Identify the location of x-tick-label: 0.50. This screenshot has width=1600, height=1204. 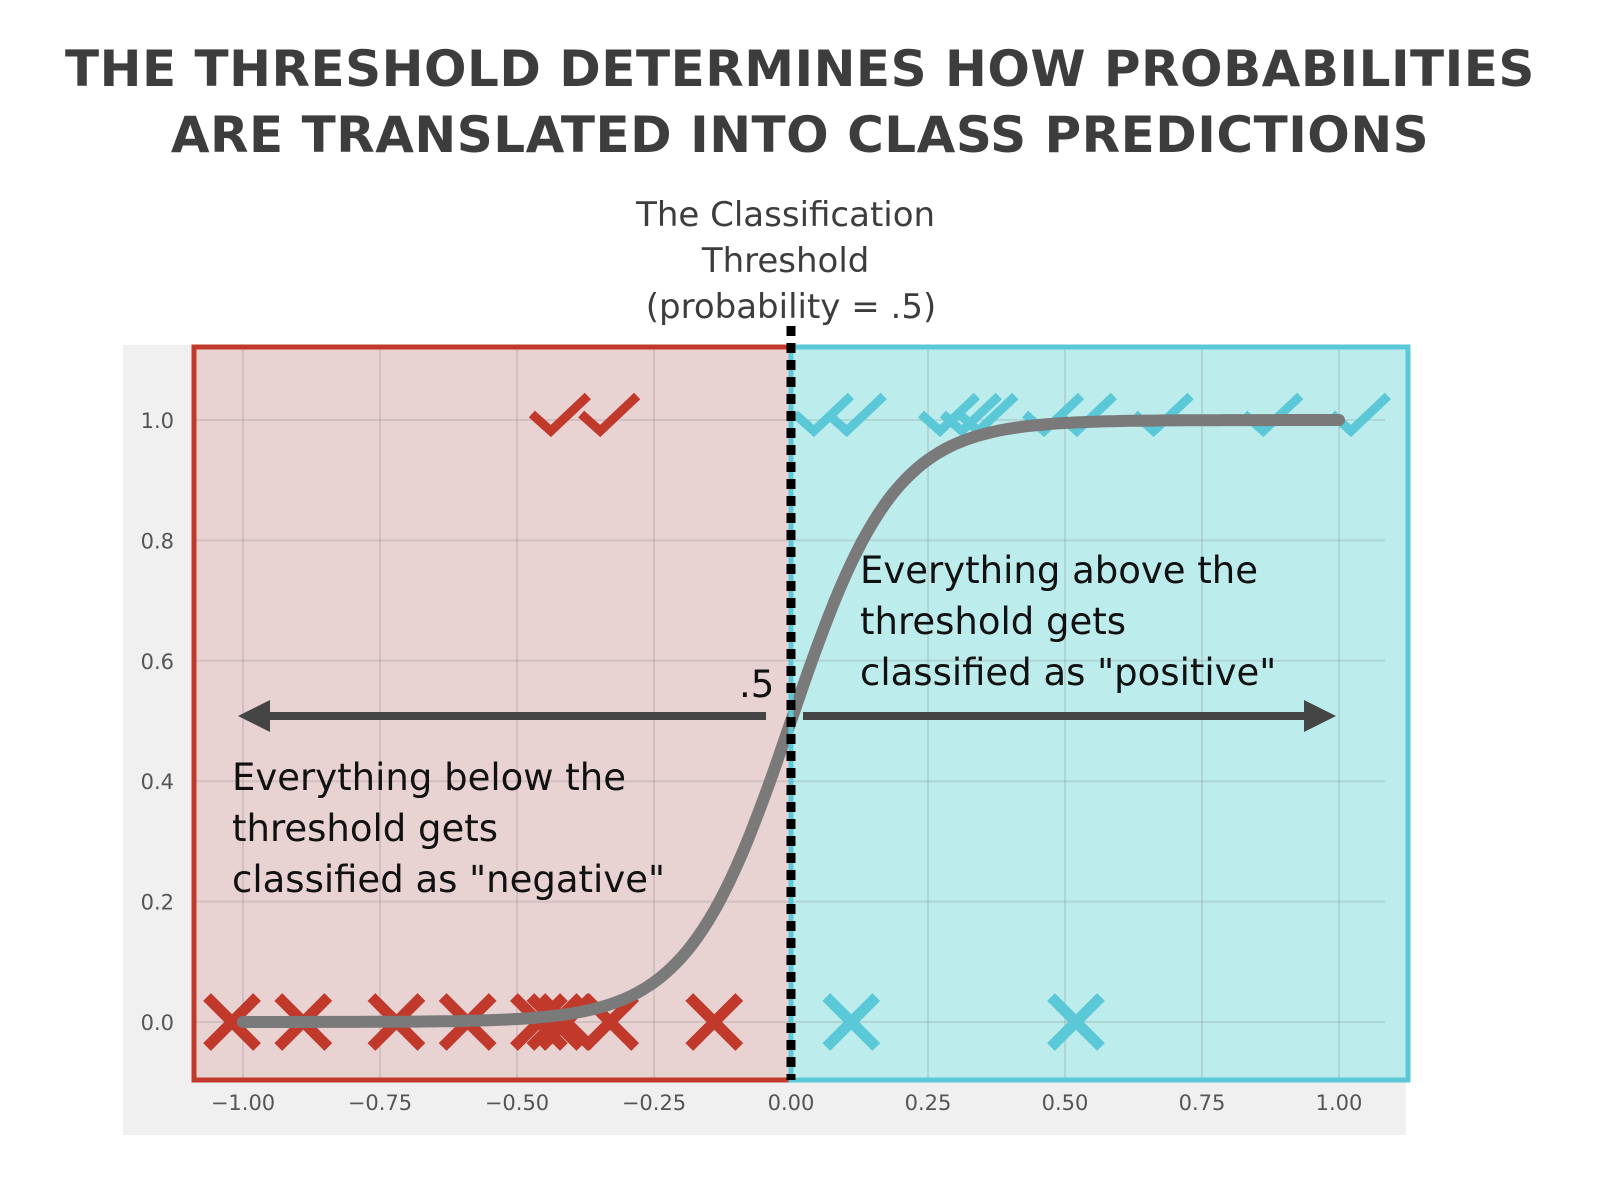
(1065, 1103).